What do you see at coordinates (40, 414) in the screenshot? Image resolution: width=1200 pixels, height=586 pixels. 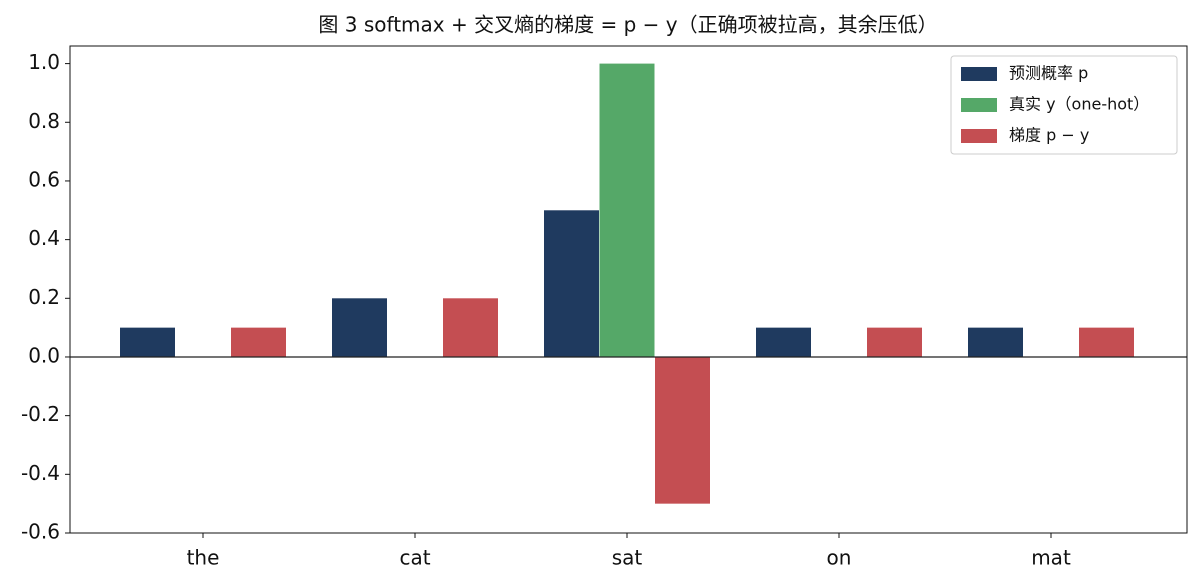 I see `y-tick-label: -0.2` at bounding box center [40, 414].